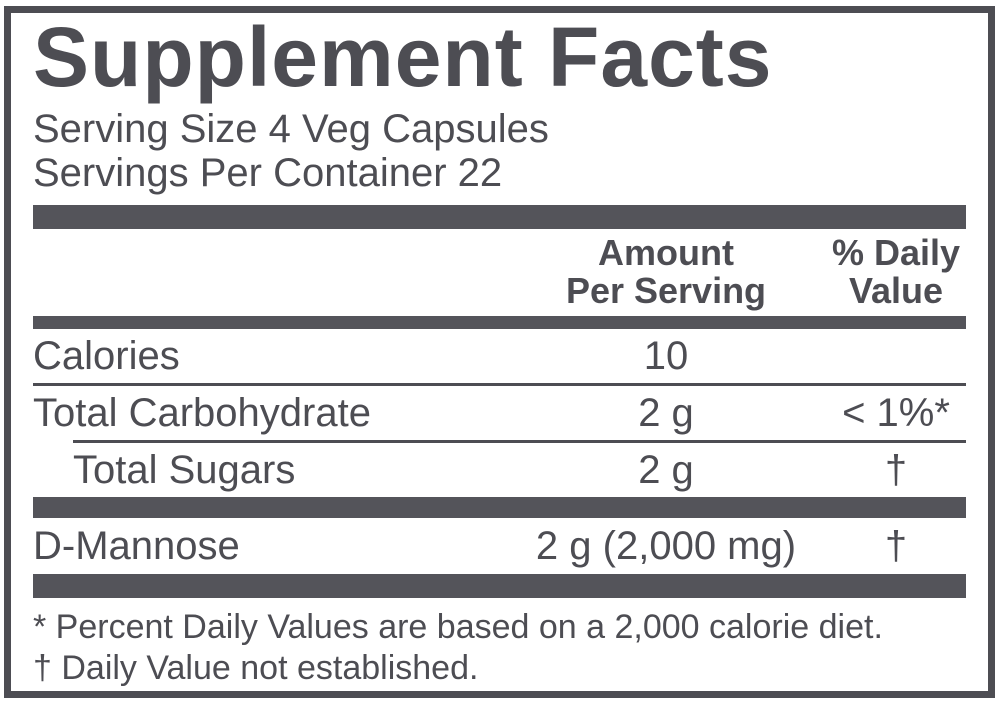 Image resolution: width=1000 pixels, height=705 pixels. What do you see at coordinates (666, 252) in the screenshot?
I see `amount-header-line1: Amount` at bounding box center [666, 252].